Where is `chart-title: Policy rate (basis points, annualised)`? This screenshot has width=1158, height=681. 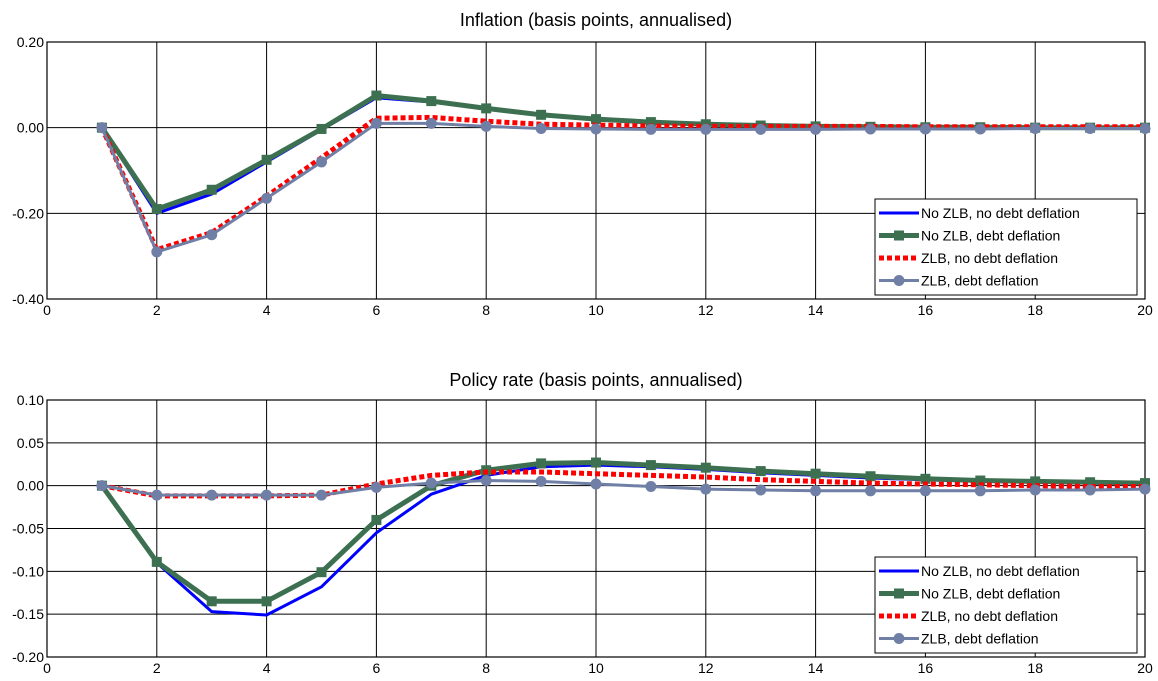 chart-title: Policy rate (basis points, annualised) is located at coordinates (595, 380).